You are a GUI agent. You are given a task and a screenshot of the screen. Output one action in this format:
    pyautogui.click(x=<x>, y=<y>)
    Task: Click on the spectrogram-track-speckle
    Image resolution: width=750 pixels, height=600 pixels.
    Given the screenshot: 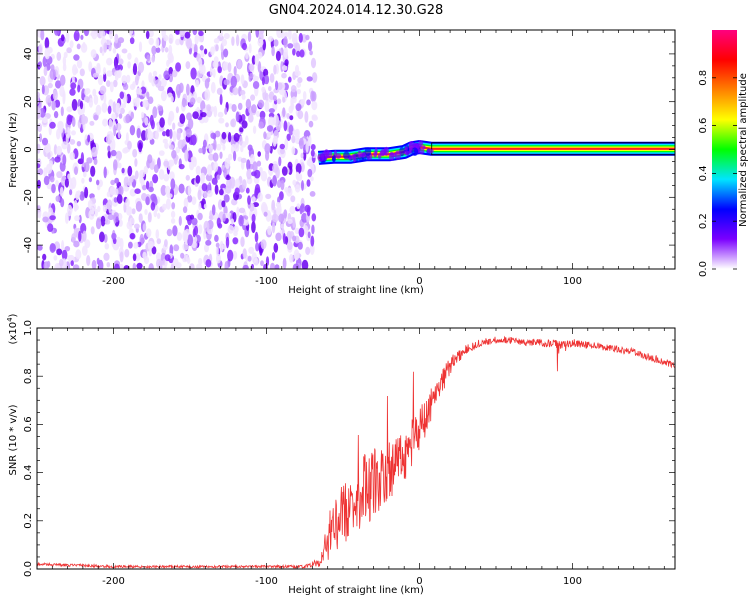 What is the action you would take?
    pyautogui.click(x=363, y=155)
    